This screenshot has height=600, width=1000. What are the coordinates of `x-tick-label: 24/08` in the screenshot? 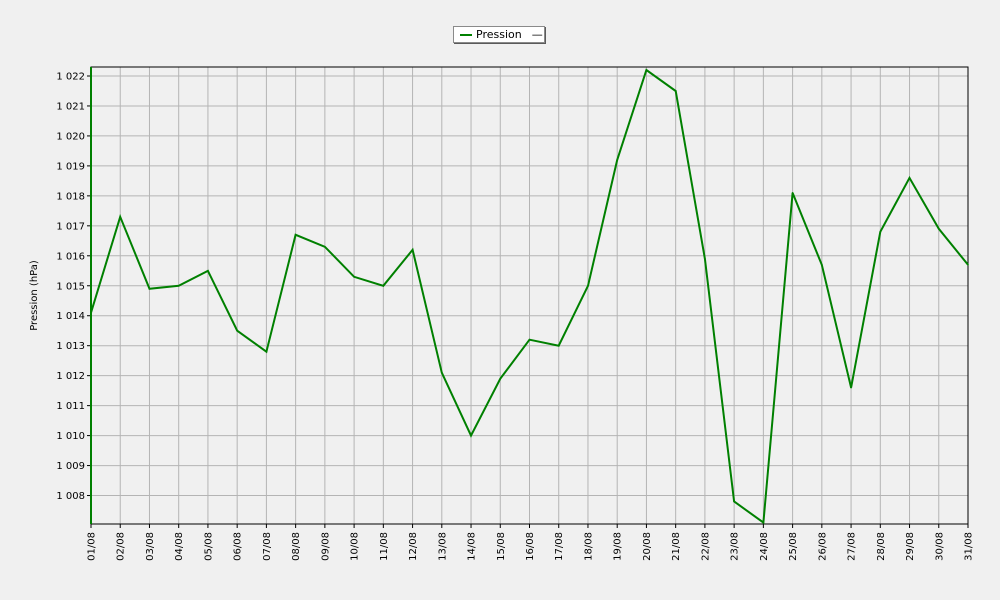 It's located at (764, 546).